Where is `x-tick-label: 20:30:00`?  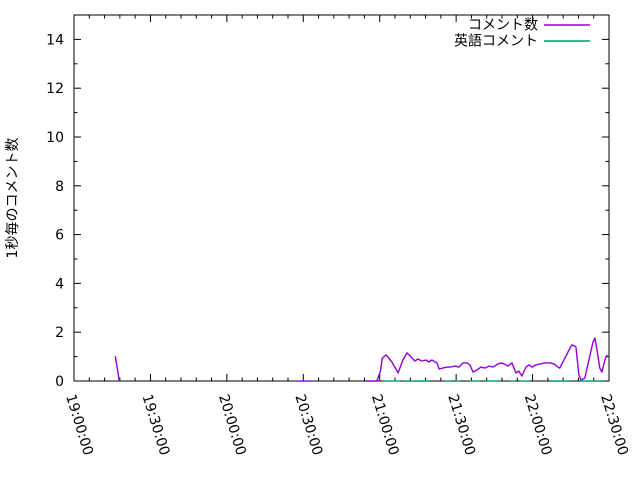
x-tick-label: 20:30:00 is located at coordinates (308, 424).